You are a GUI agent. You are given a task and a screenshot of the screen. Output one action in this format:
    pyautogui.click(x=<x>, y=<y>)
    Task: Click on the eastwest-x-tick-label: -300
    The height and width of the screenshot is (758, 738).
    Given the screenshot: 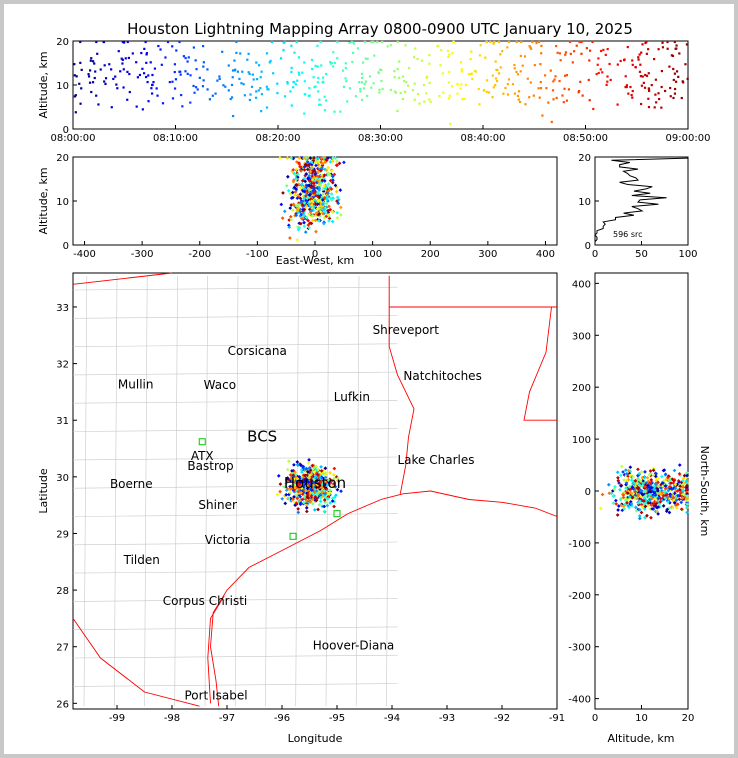 What is the action you would take?
    pyautogui.click(x=142, y=254)
    